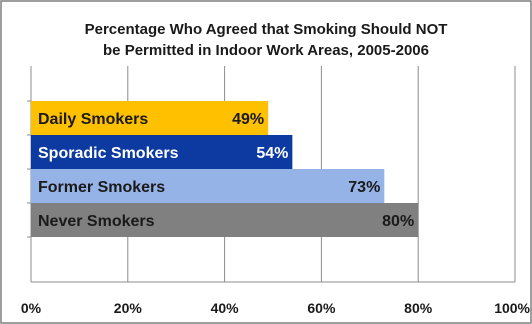 The width and height of the screenshot is (532, 324). Describe the element at coordinates (276, 308) in the screenshot. I see `x-axis-ticks: 0% 20% 40% 60% 80% 100%` at that location.